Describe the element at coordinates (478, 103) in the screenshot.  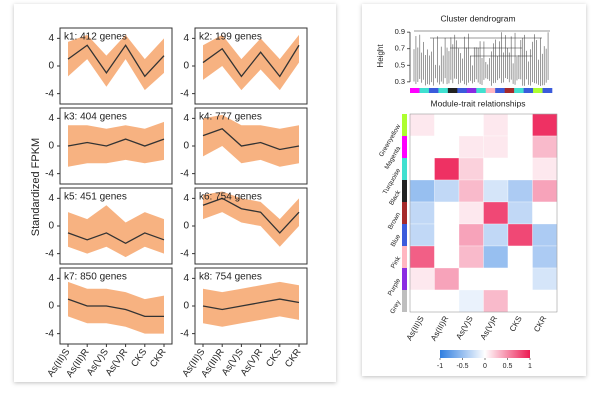
I see `heatmap-title: Module-trait relationships` at that location.